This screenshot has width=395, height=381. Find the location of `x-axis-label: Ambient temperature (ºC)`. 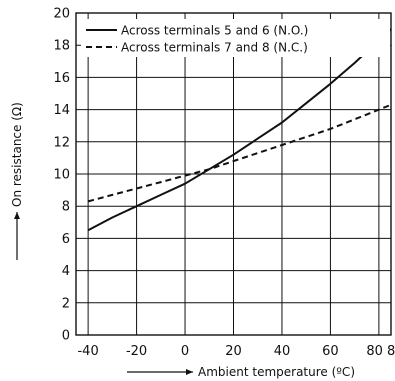

x-axis-label: Ambient temperature (ºC) is located at coordinates (276, 372).